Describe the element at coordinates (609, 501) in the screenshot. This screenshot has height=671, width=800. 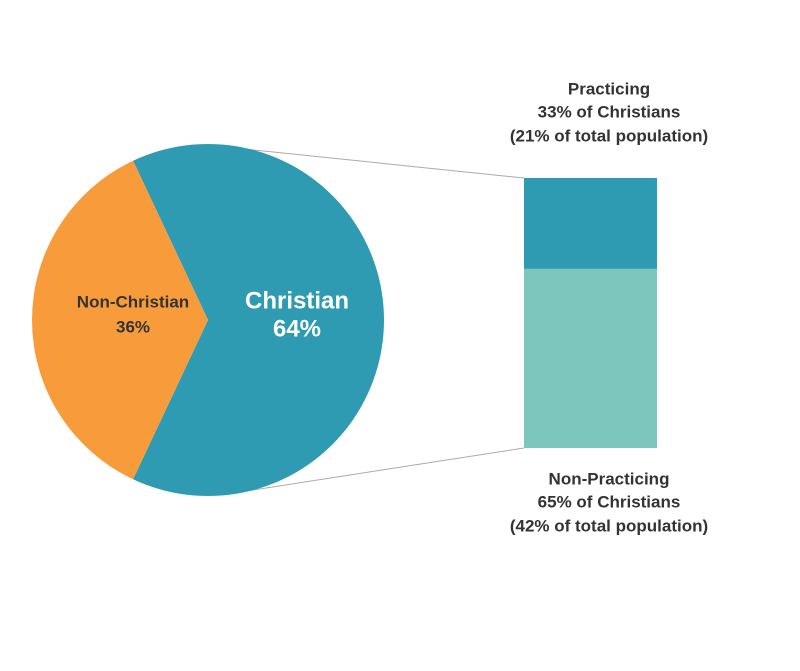
I see `bar-label: 65% of Christians` at that location.